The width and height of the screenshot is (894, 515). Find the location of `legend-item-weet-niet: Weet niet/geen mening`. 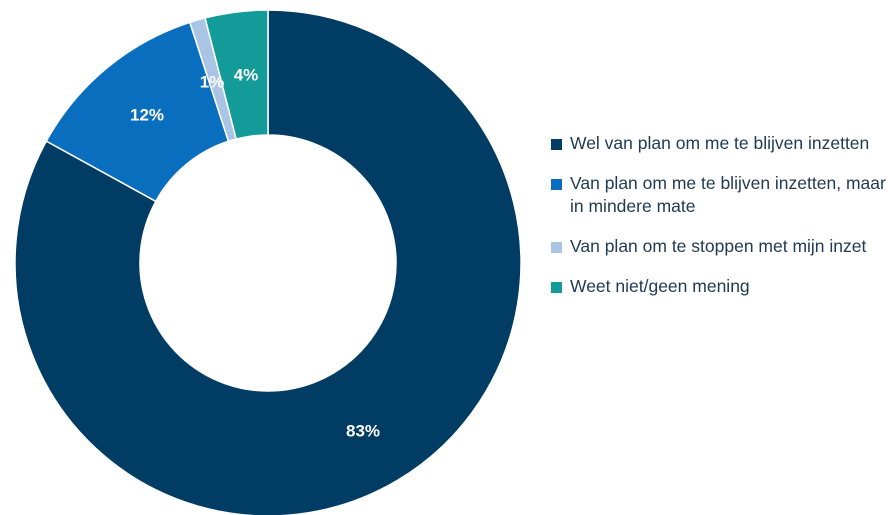

legend-item-weet-niet: Weet niet/geen mening is located at coordinates (721, 286).